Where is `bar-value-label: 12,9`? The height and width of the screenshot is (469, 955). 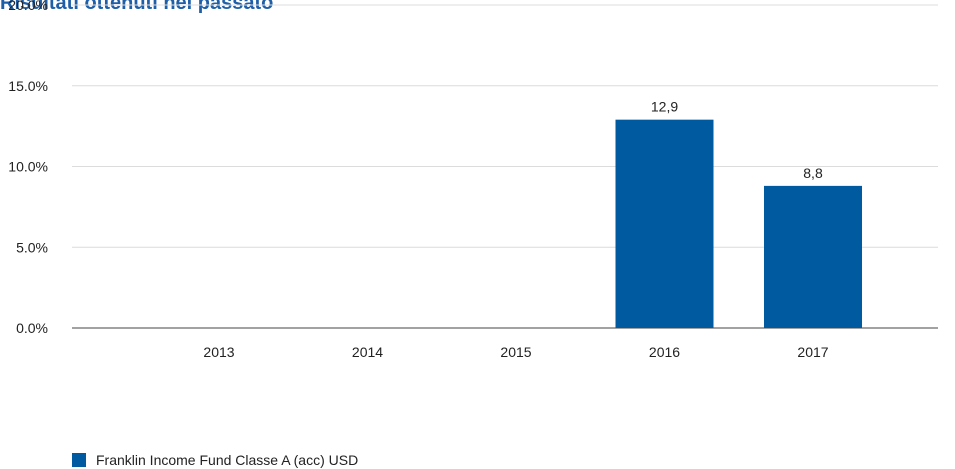 bar-value-label: 12,9 is located at coordinates (664, 107).